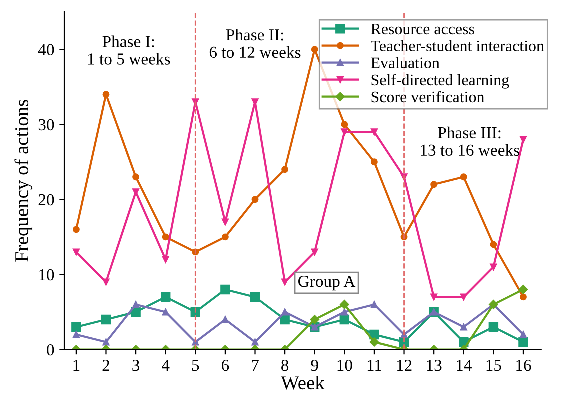 The width and height of the screenshot is (561, 402). I want to click on x-tick-label: 2, so click(106, 366).